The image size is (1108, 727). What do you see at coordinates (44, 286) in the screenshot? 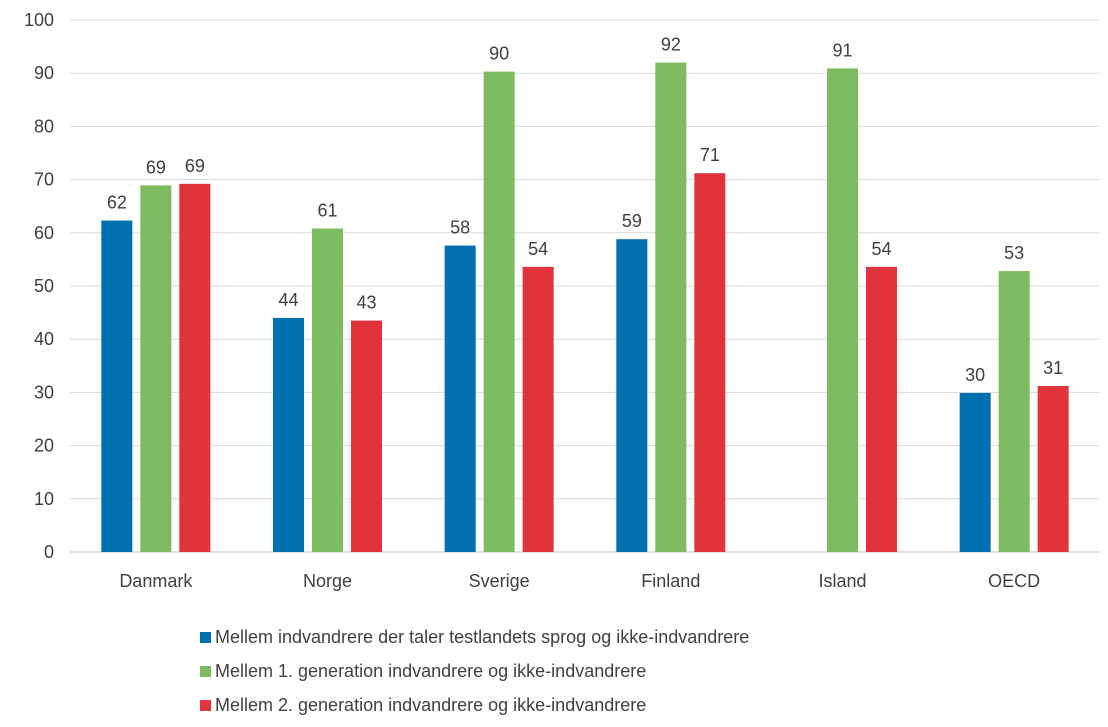
I see `y-tick-label: 50` at bounding box center [44, 286].